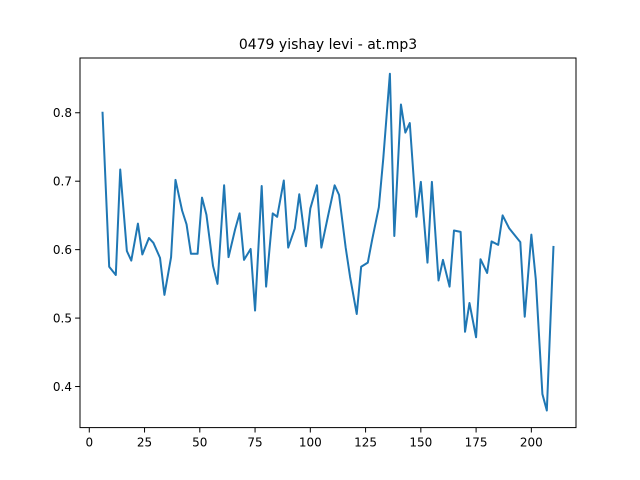 The width and height of the screenshot is (640, 480). I want to click on y-tick-label: 0.5, so click(62, 318).